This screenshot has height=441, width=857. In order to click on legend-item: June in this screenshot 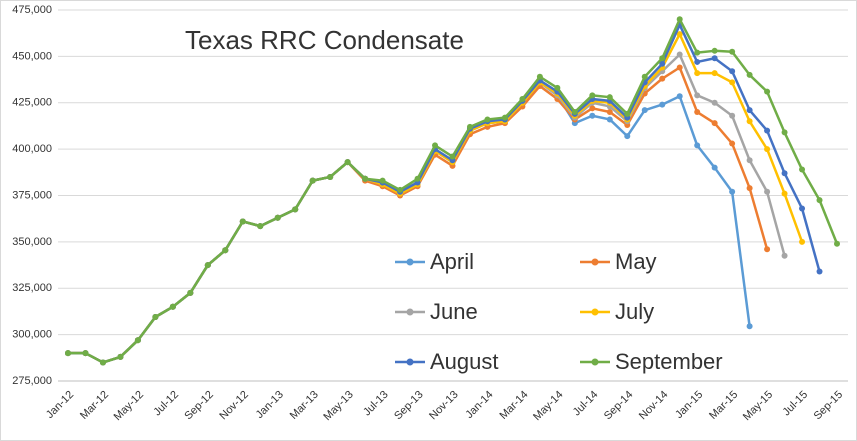, I will do `click(436, 311)`.